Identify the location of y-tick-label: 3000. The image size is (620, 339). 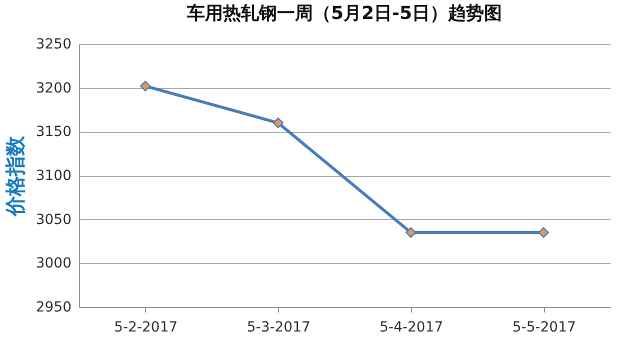
(54, 264).